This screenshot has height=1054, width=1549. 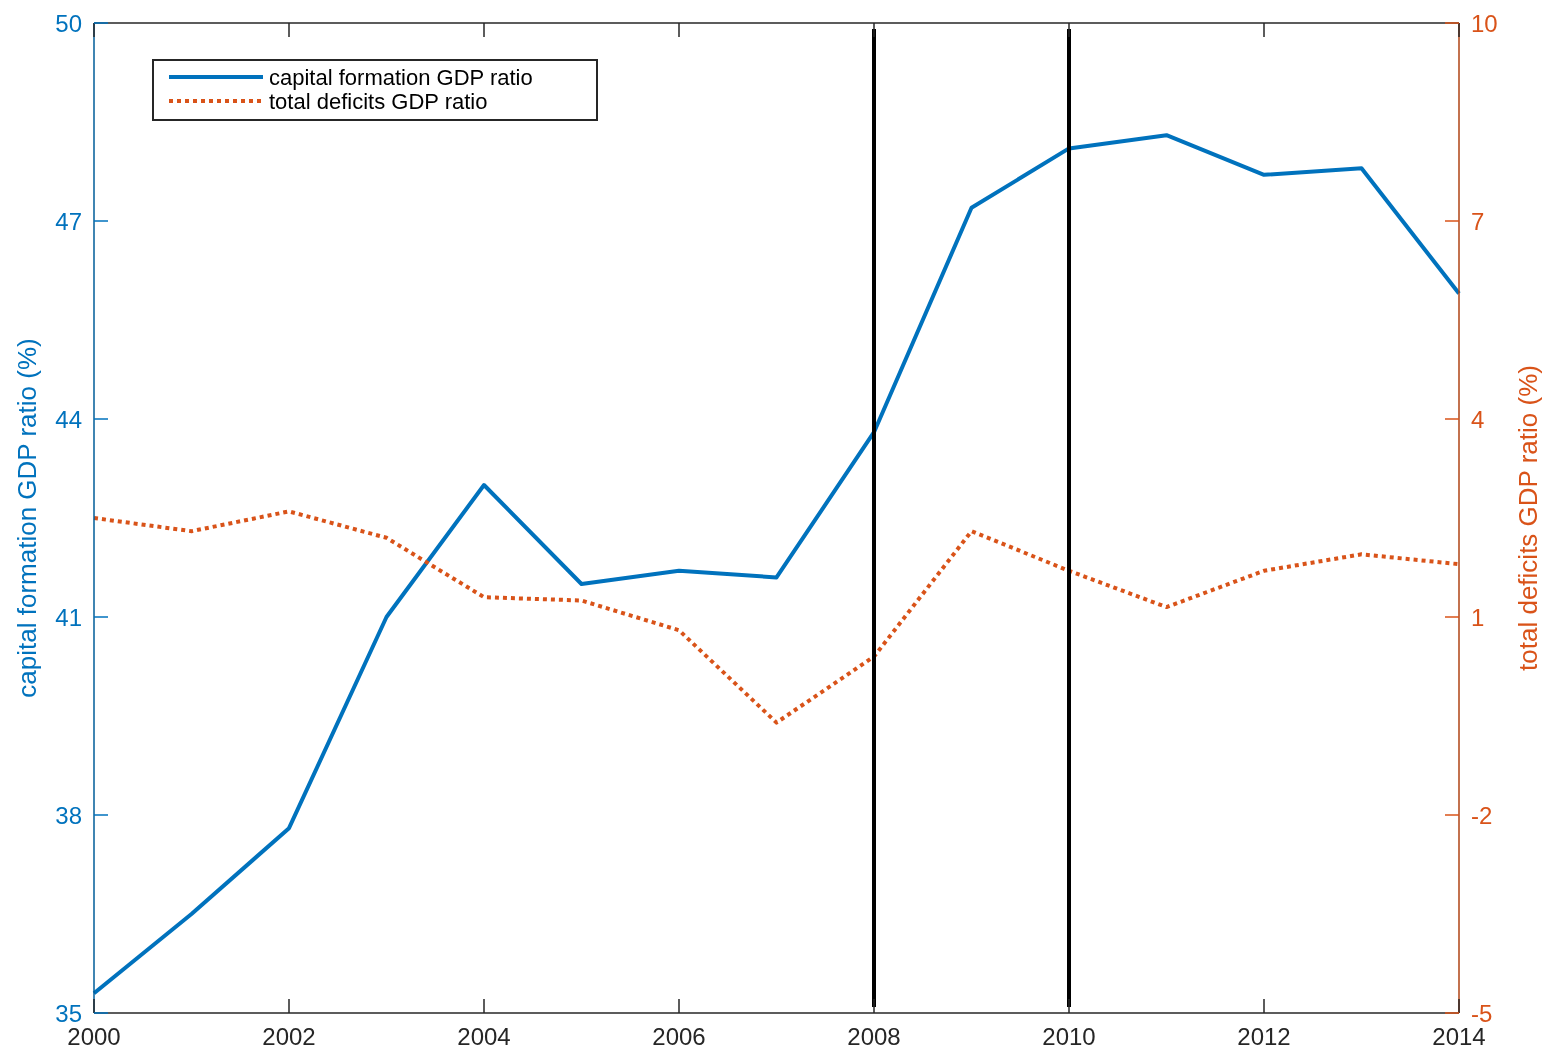 What do you see at coordinates (1478, 419) in the screenshot?
I see `y2-tick-label: 4` at bounding box center [1478, 419].